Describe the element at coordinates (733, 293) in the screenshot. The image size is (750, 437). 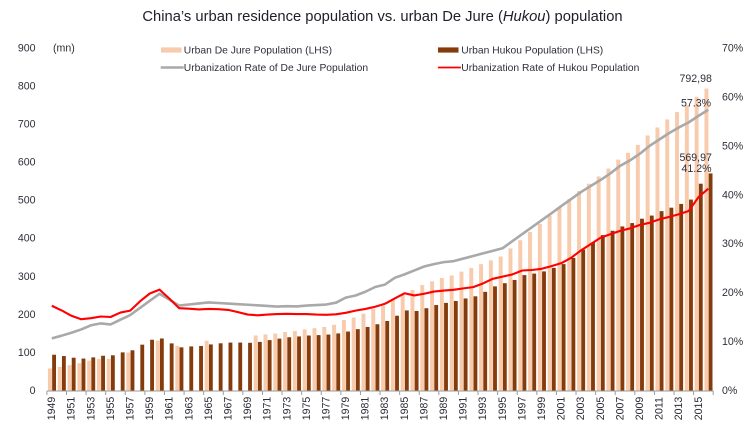
I see `svg-text: 20%` at that location.